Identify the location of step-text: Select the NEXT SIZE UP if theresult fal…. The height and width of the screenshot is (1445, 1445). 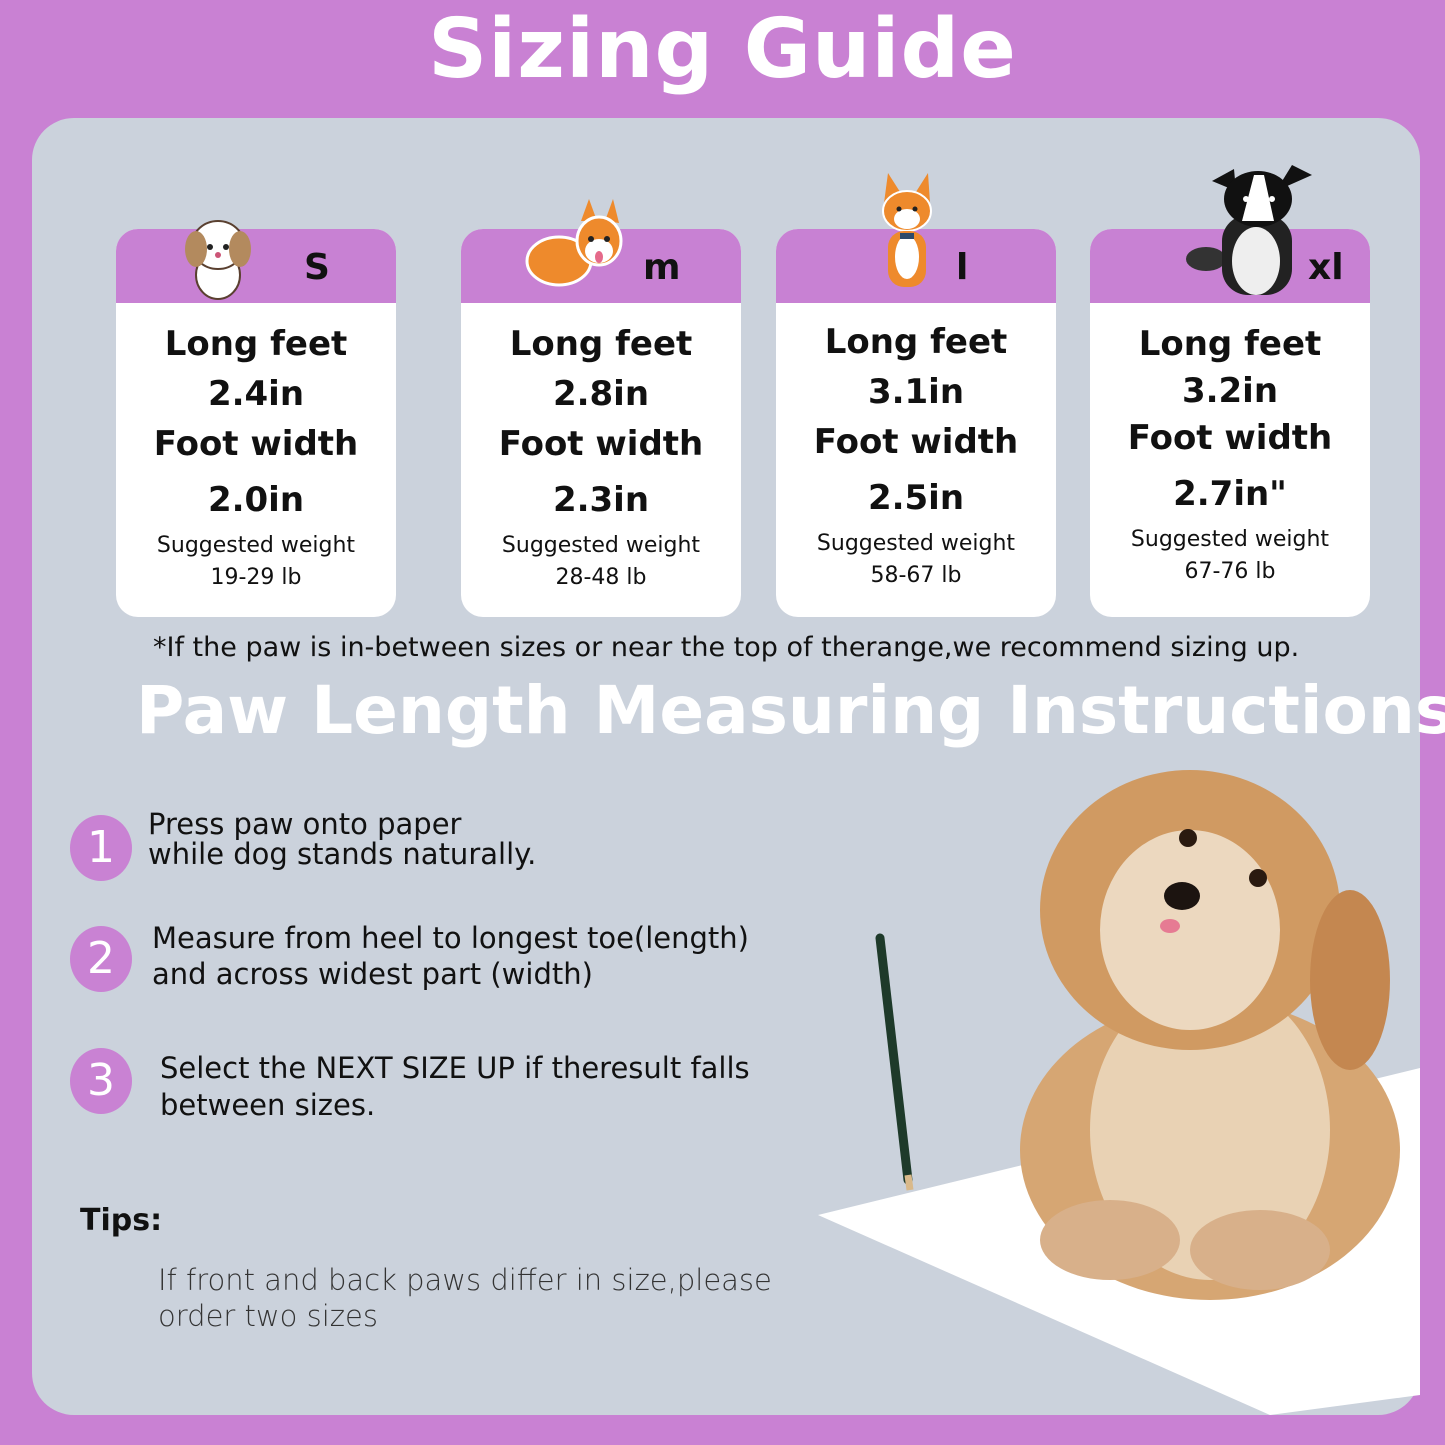
(455, 1087).